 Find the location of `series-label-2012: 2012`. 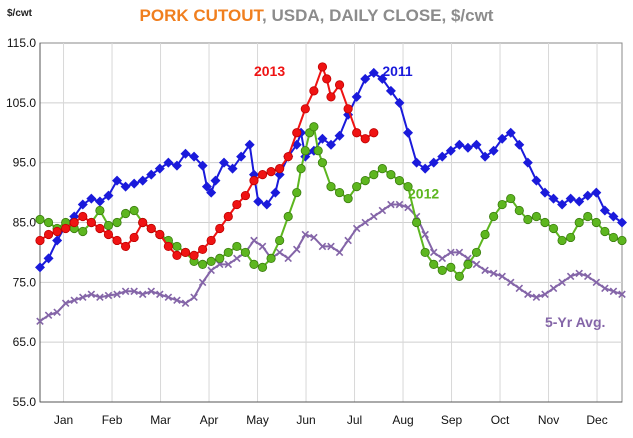

series-label-2012: 2012 is located at coordinates (423, 194).